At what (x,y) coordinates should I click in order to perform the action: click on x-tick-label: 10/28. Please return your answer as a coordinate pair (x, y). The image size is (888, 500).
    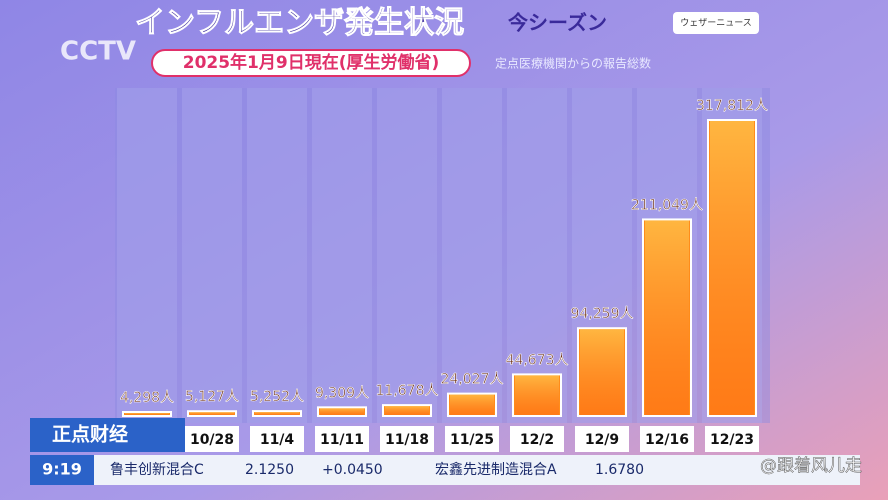
    Looking at the image, I should click on (212, 440).